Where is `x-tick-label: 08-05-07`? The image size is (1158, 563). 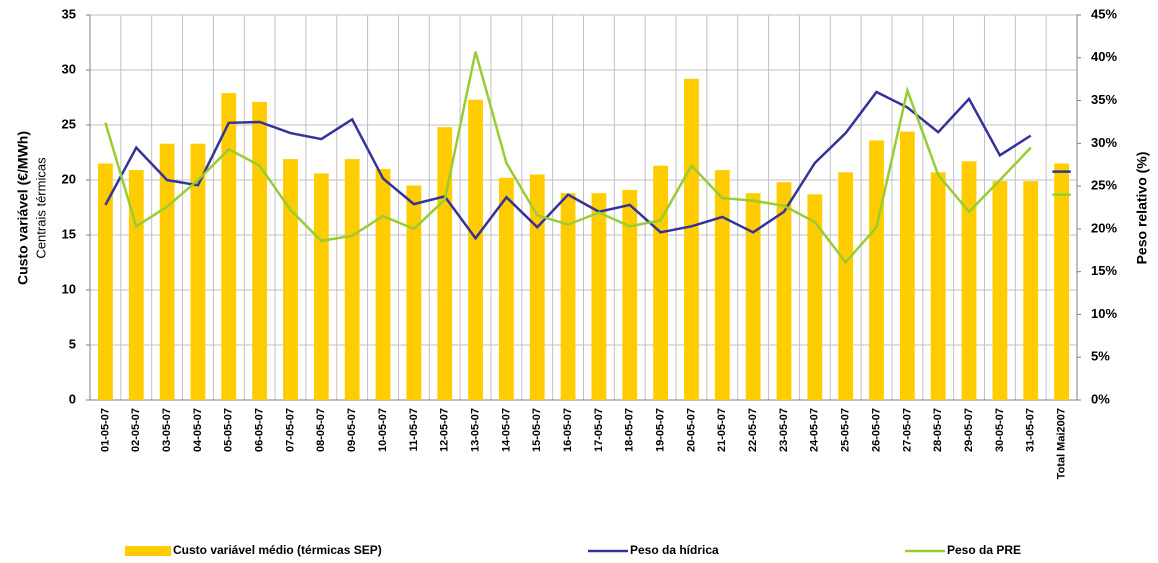
x-tick-label: 08-05-07 is located at coordinates (321, 430).